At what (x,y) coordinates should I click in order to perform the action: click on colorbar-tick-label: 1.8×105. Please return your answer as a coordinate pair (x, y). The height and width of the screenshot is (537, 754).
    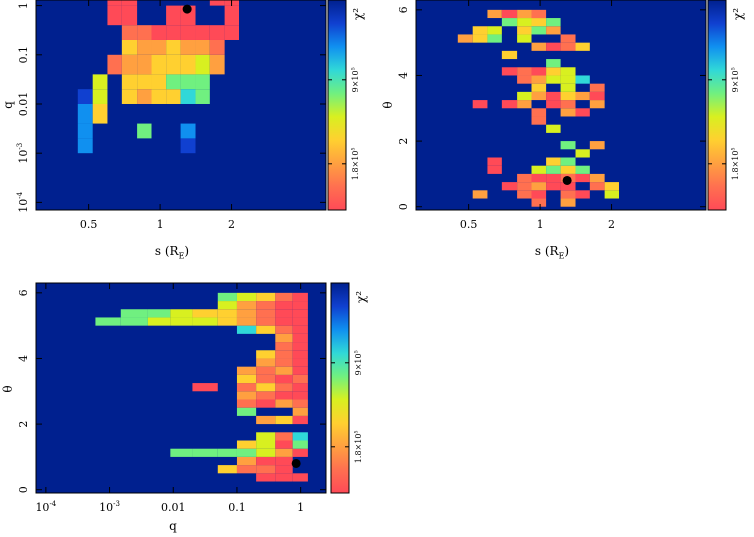
    Looking at the image, I should click on (355, 163).